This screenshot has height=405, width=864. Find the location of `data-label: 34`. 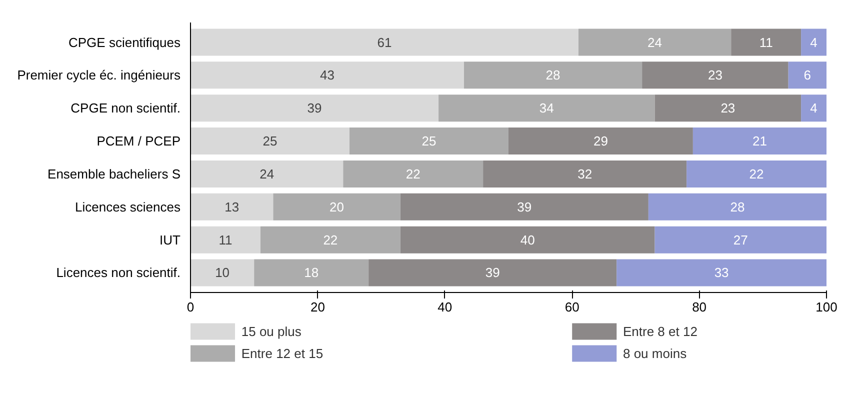

data-label: 34 is located at coordinates (546, 108).